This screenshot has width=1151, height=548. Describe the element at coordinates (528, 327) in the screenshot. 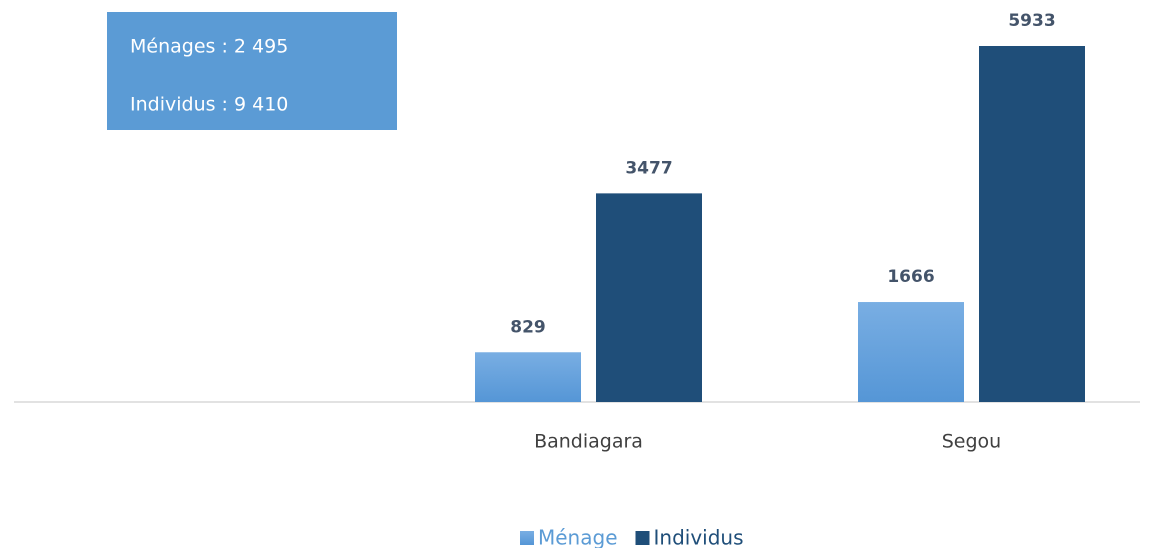

I see `data-label: 829` at that location.